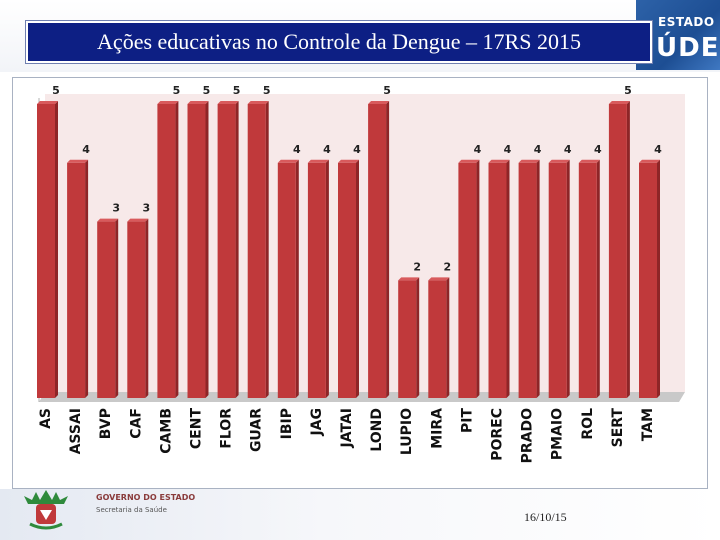 This screenshot has width=720, height=540. What do you see at coordinates (360, 514) in the screenshot?
I see `slide-footer-band` at bounding box center [360, 514].